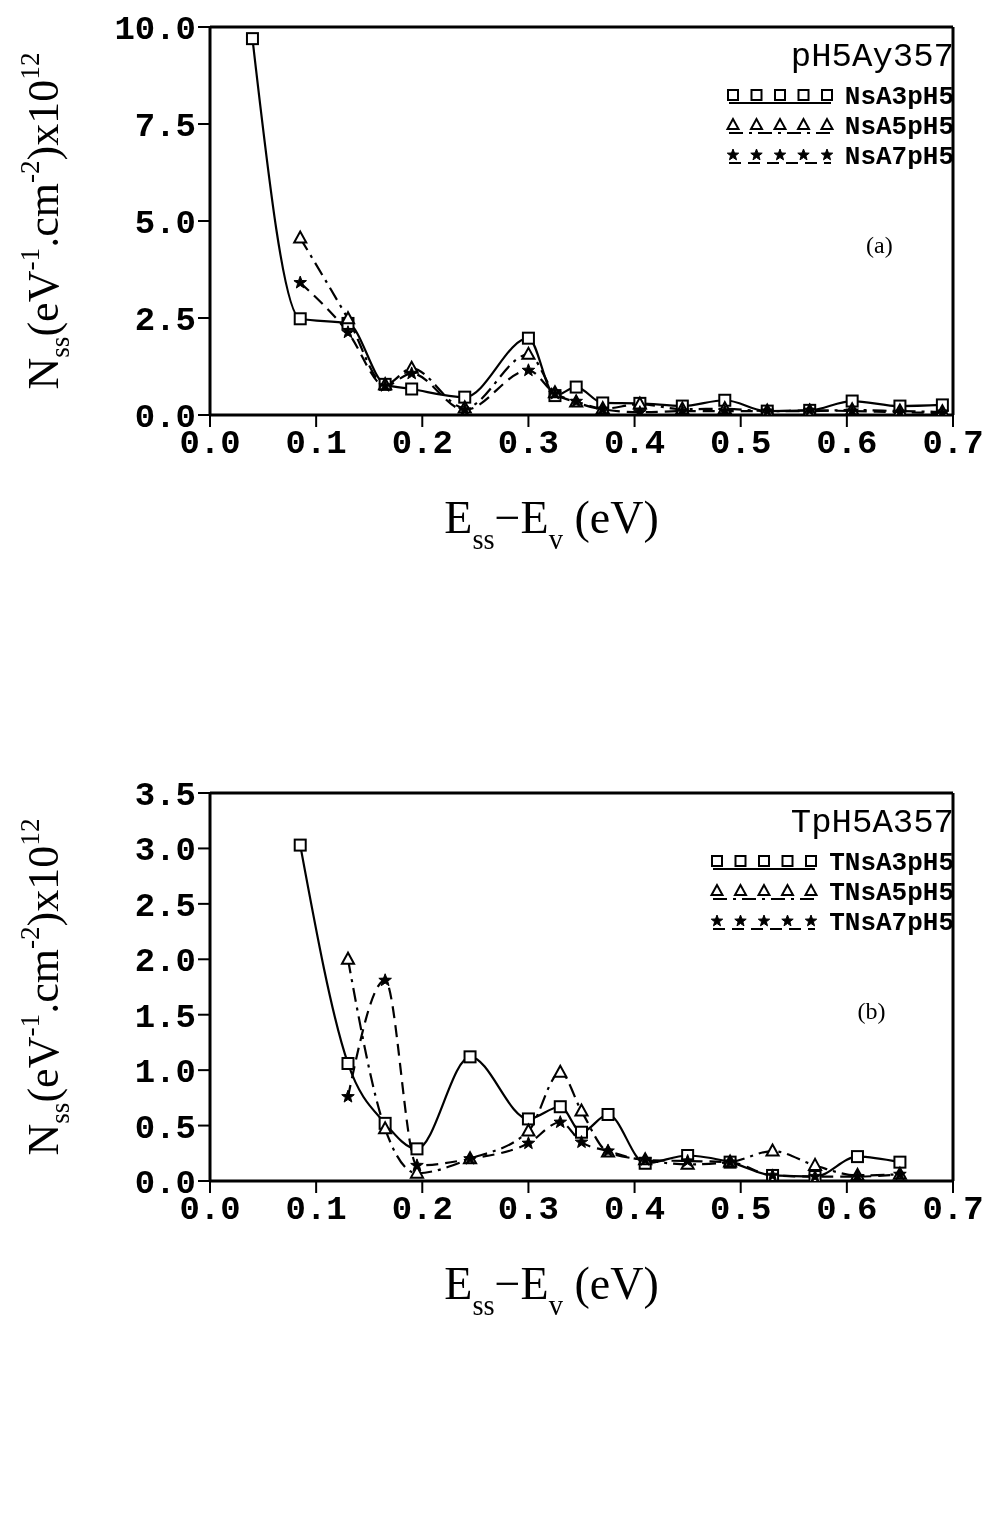  Describe the element at coordinates (899, 157) in the screenshot. I see `legend-label: NsA7pH5` at that location.